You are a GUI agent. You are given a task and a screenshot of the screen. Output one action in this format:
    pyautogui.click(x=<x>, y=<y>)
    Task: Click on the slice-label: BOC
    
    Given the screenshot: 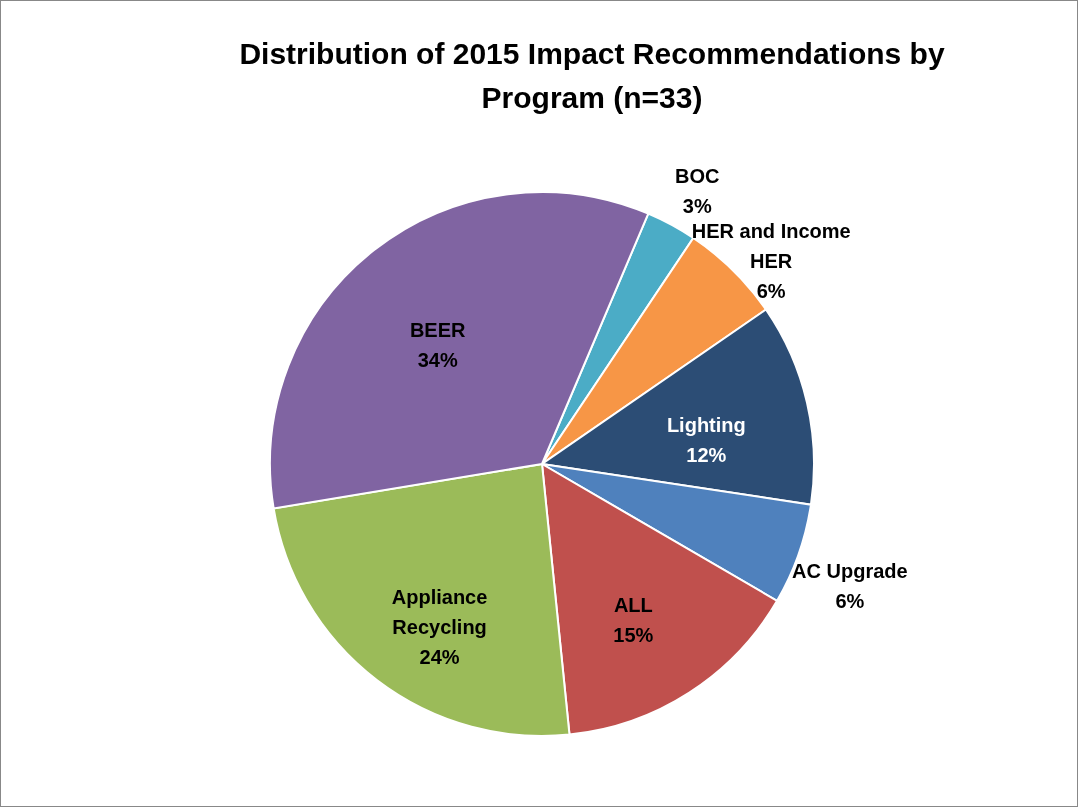 What is the action you would take?
    pyautogui.click(x=697, y=175)
    